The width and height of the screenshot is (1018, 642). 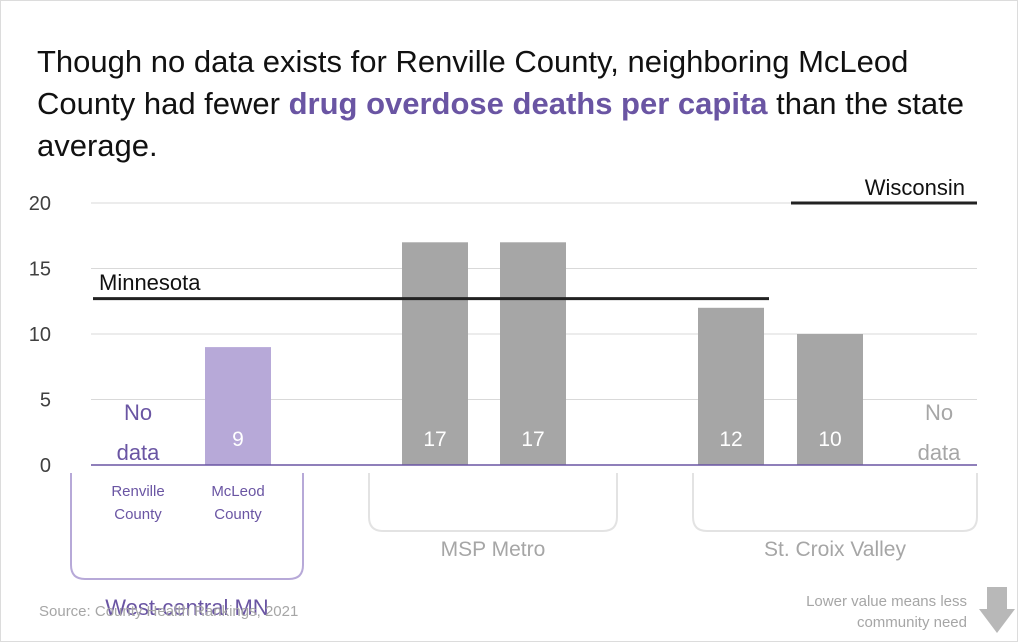 I want to click on down-arrow-icon, so click(x=997, y=610).